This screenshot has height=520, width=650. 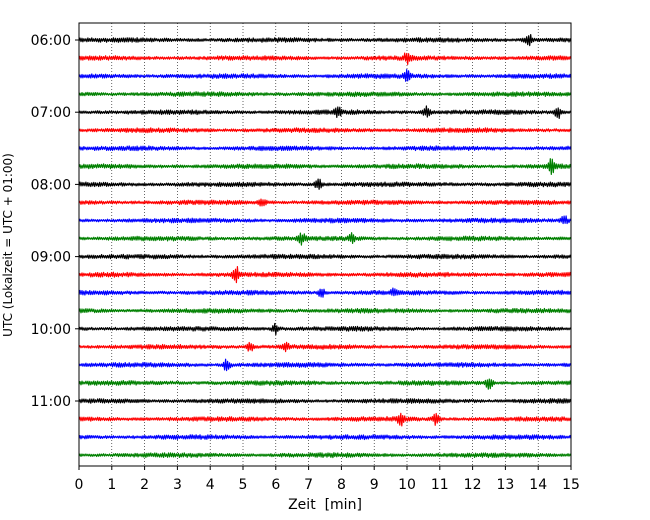 What do you see at coordinates (51, 258) in the screenshot?
I see `y-tick-label-3: 09:00` at bounding box center [51, 258].